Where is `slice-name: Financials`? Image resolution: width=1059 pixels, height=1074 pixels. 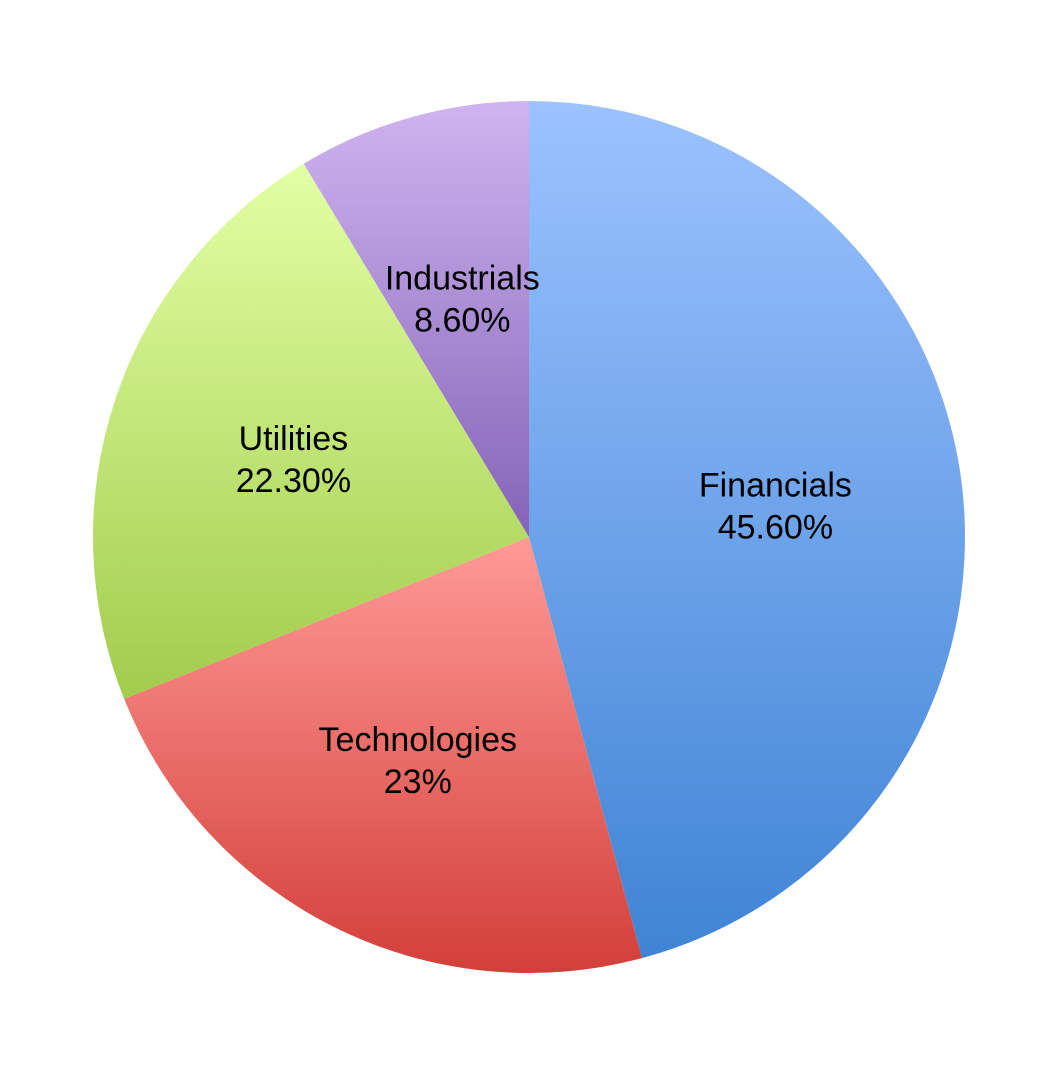
slice-name: Financials is located at coordinates (775, 486).